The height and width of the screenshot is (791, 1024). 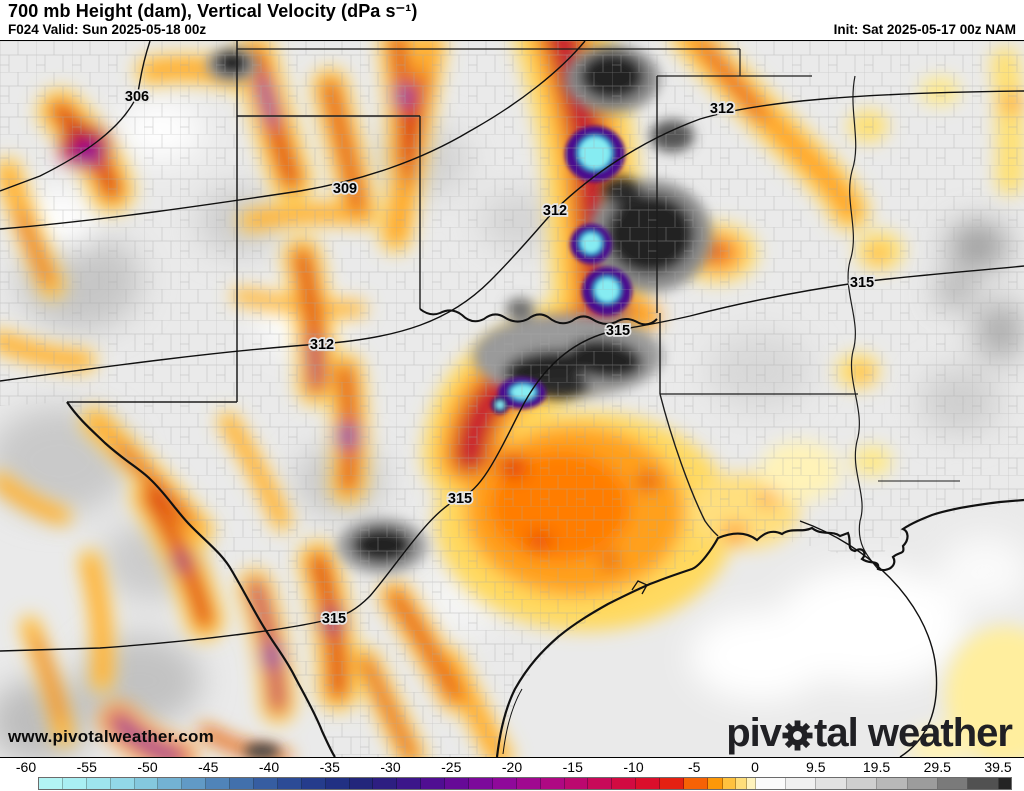 What do you see at coordinates (755, 767) in the screenshot?
I see `colorbar-tick-label: 0` at bounding box center [755, 767].